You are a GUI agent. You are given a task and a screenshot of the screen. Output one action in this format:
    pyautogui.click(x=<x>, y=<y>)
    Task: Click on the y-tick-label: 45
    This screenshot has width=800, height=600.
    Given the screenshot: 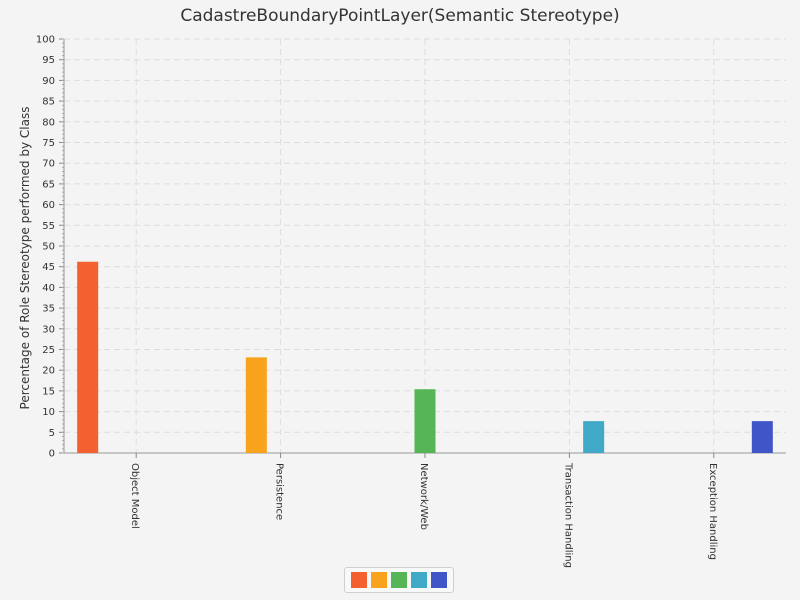 What is the action you would take?
    pyautogui.click(x=48, y=267)
    